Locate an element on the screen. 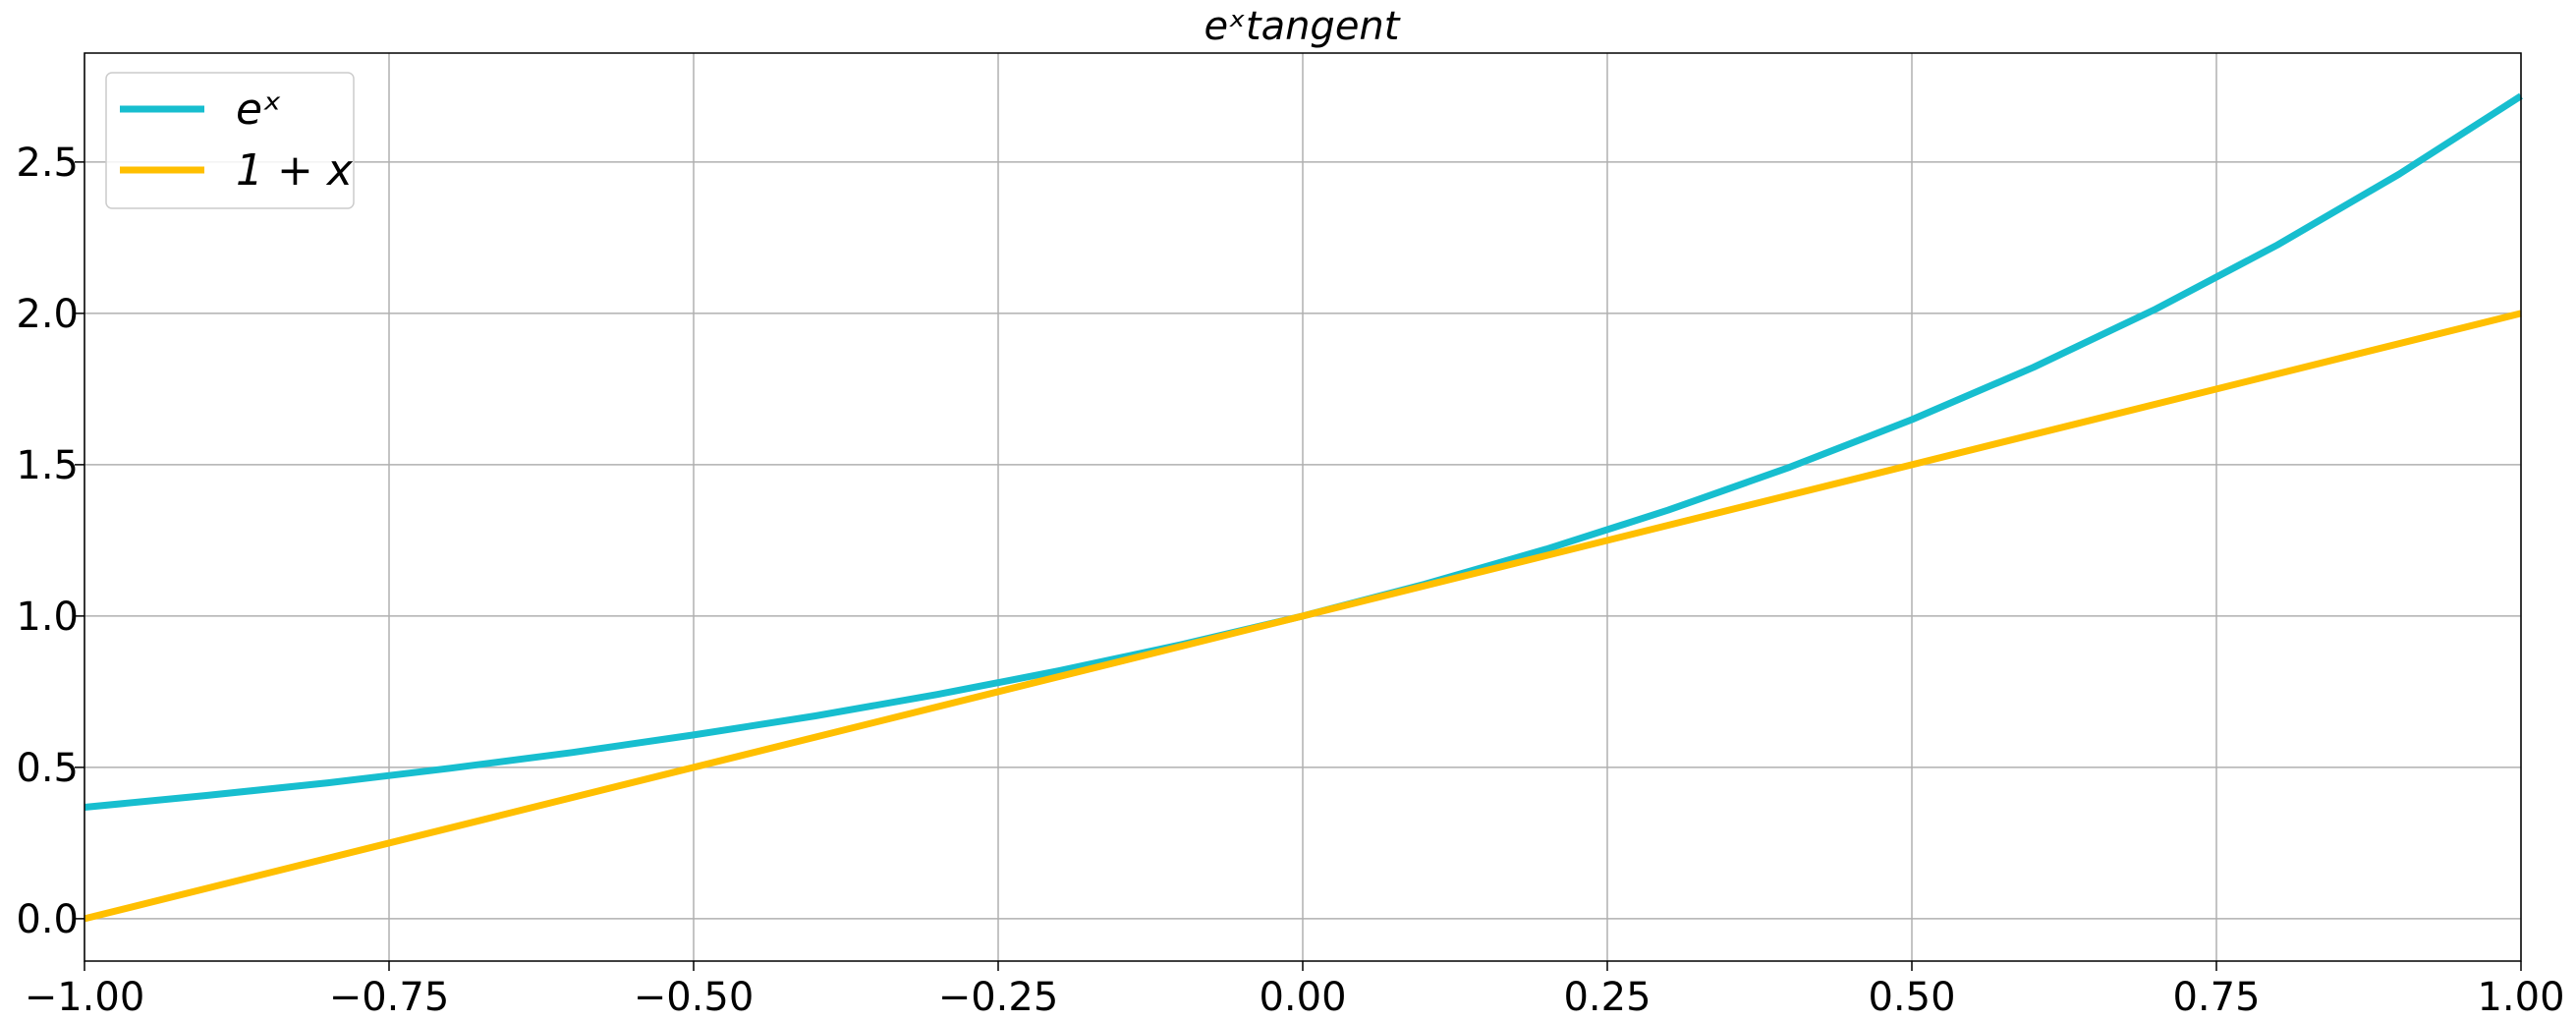 This screenshot has height=1022, width=2576. x-axis: −1.00 −0.75 −0.50 −0.25 0.00 0.25 0.50 0.75 1.00 is located at coordinates (1295, 990).